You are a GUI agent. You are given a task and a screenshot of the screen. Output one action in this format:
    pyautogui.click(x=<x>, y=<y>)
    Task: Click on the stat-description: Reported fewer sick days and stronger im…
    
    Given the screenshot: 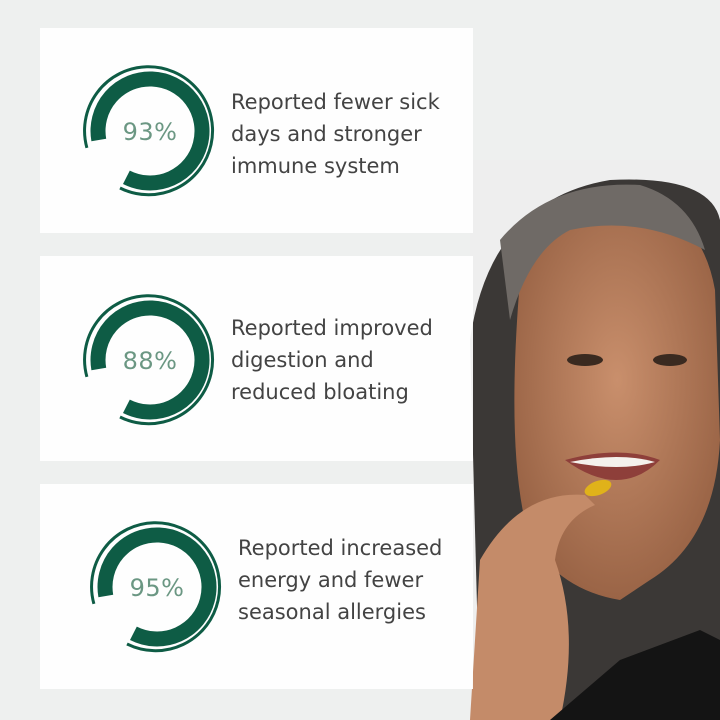 What is the action you would take?
    pyautogui.click(x=335, y=134)
    